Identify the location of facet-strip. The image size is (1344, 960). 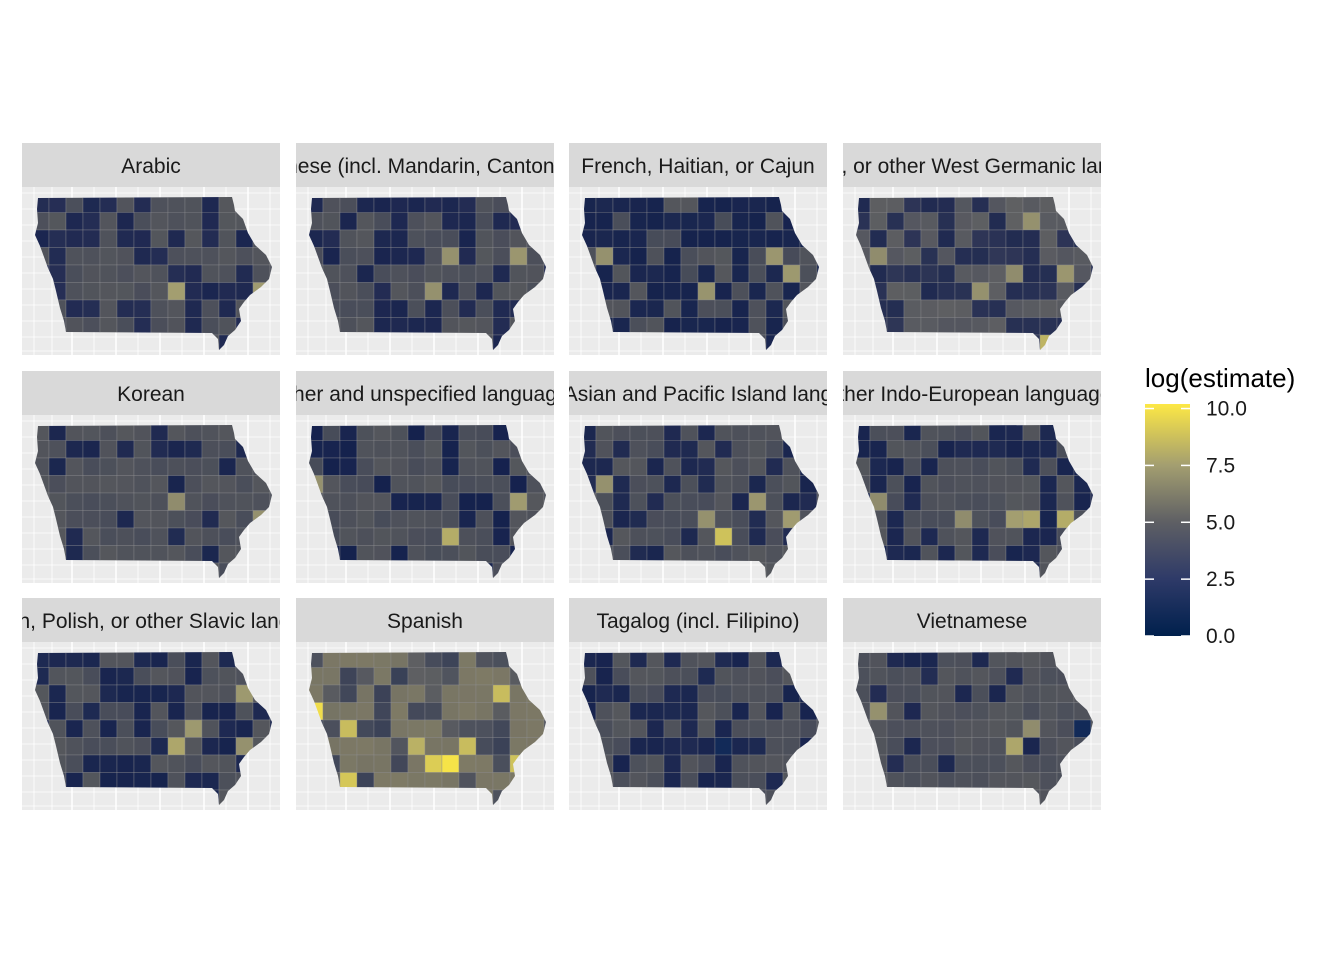
(972, 165).